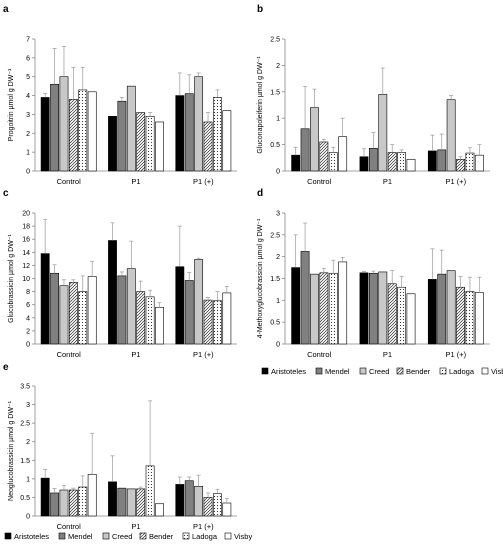  I want to click on y-axis-label: Glucobrassicin µmol g DW⁻¹, so click(11, 278).